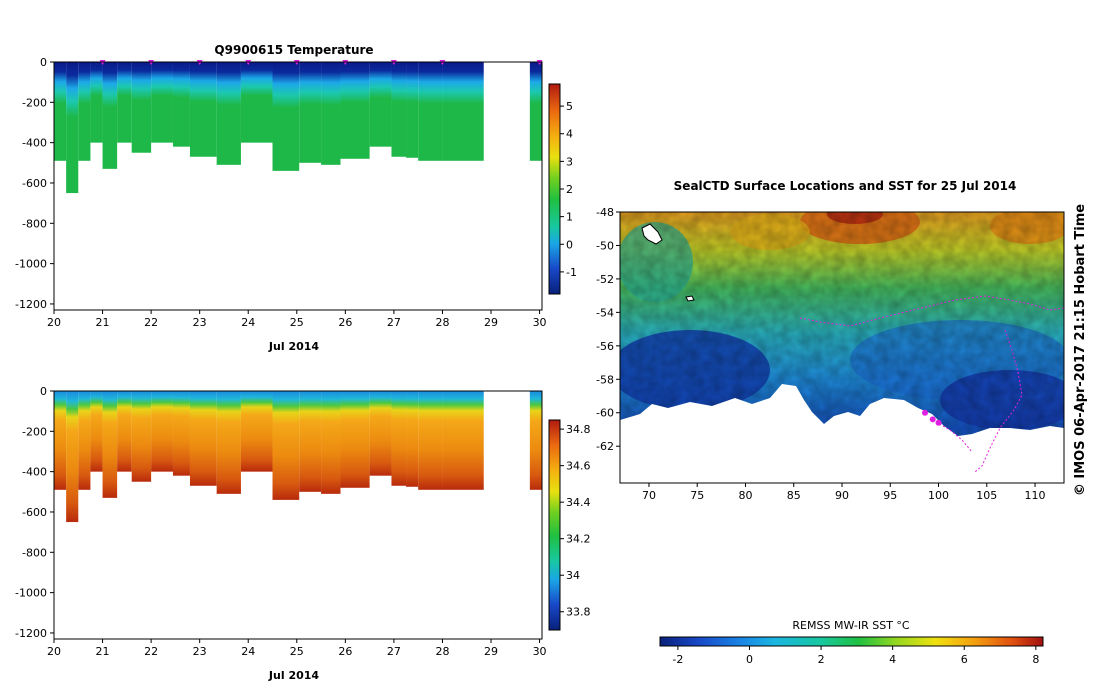 Image resolution: width=1099 pixels, height=700 pixels. Describe the element at coordinates (569, 244) in the screenshot. I see `colorbar-tick-label: 0` at that location.